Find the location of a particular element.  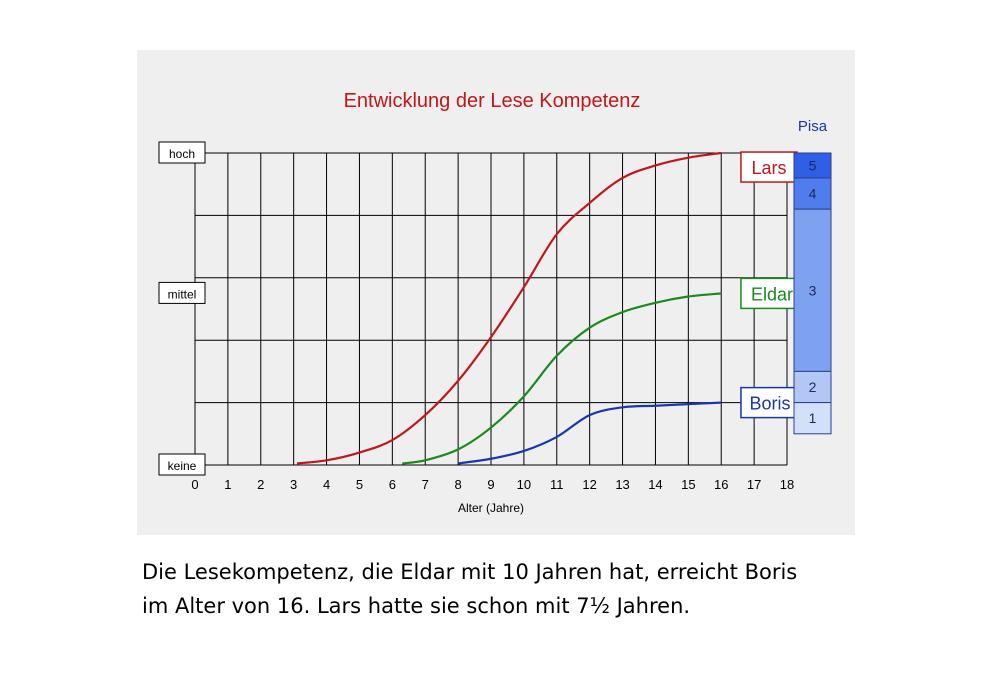

chart-title: Entwicklung der Lese Kompetenz is located at coordinates (492, 101).